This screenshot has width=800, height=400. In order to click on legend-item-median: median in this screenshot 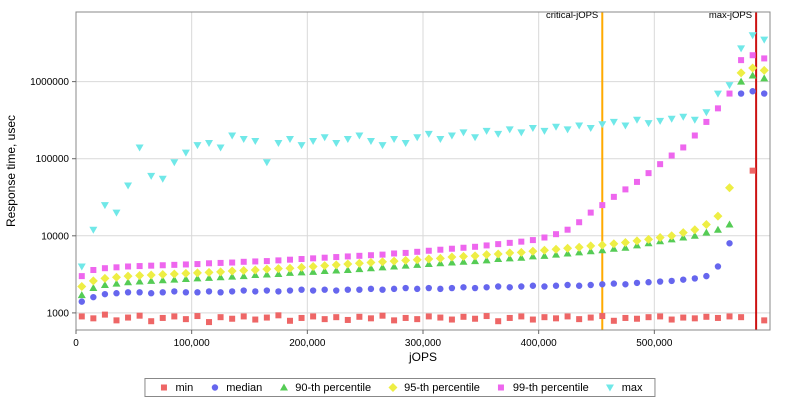, I will do `click(235, 387)`.